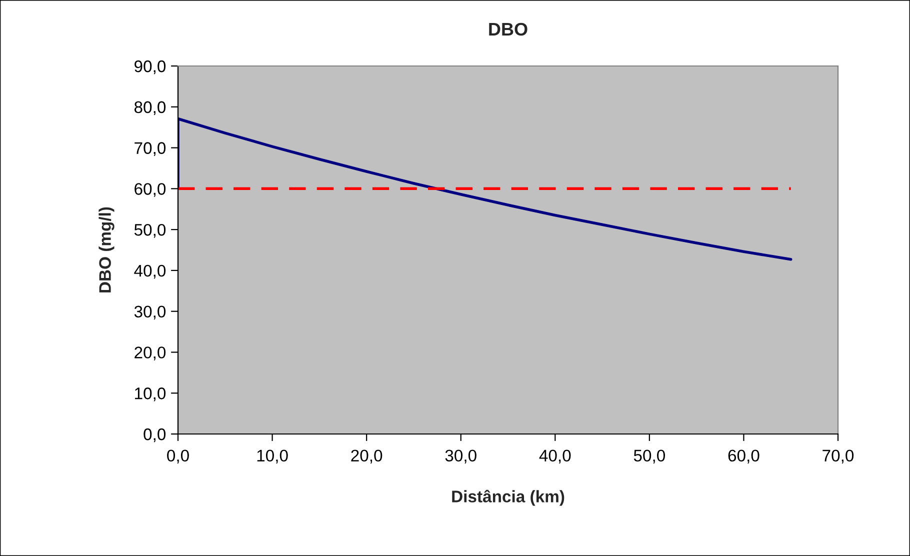 The height and width of the screenshot is (556, 910). I want to click on x-axis-title: Distância (km), so click(508, 498).